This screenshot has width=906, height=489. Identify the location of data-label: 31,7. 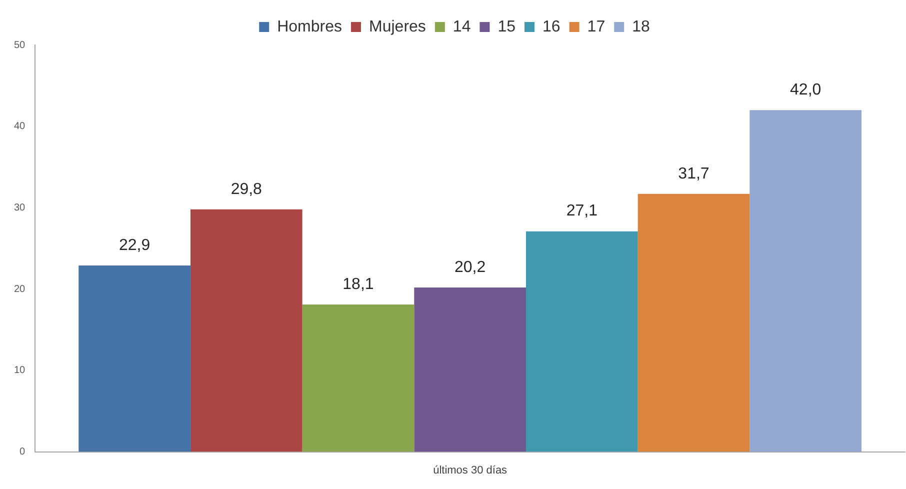
(694, 173).